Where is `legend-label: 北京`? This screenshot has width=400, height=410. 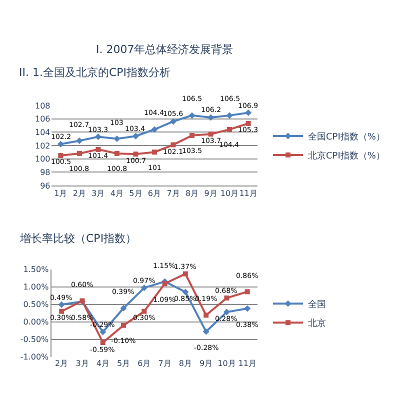
legend-label: 北京 is located at coordinates (317, 324).